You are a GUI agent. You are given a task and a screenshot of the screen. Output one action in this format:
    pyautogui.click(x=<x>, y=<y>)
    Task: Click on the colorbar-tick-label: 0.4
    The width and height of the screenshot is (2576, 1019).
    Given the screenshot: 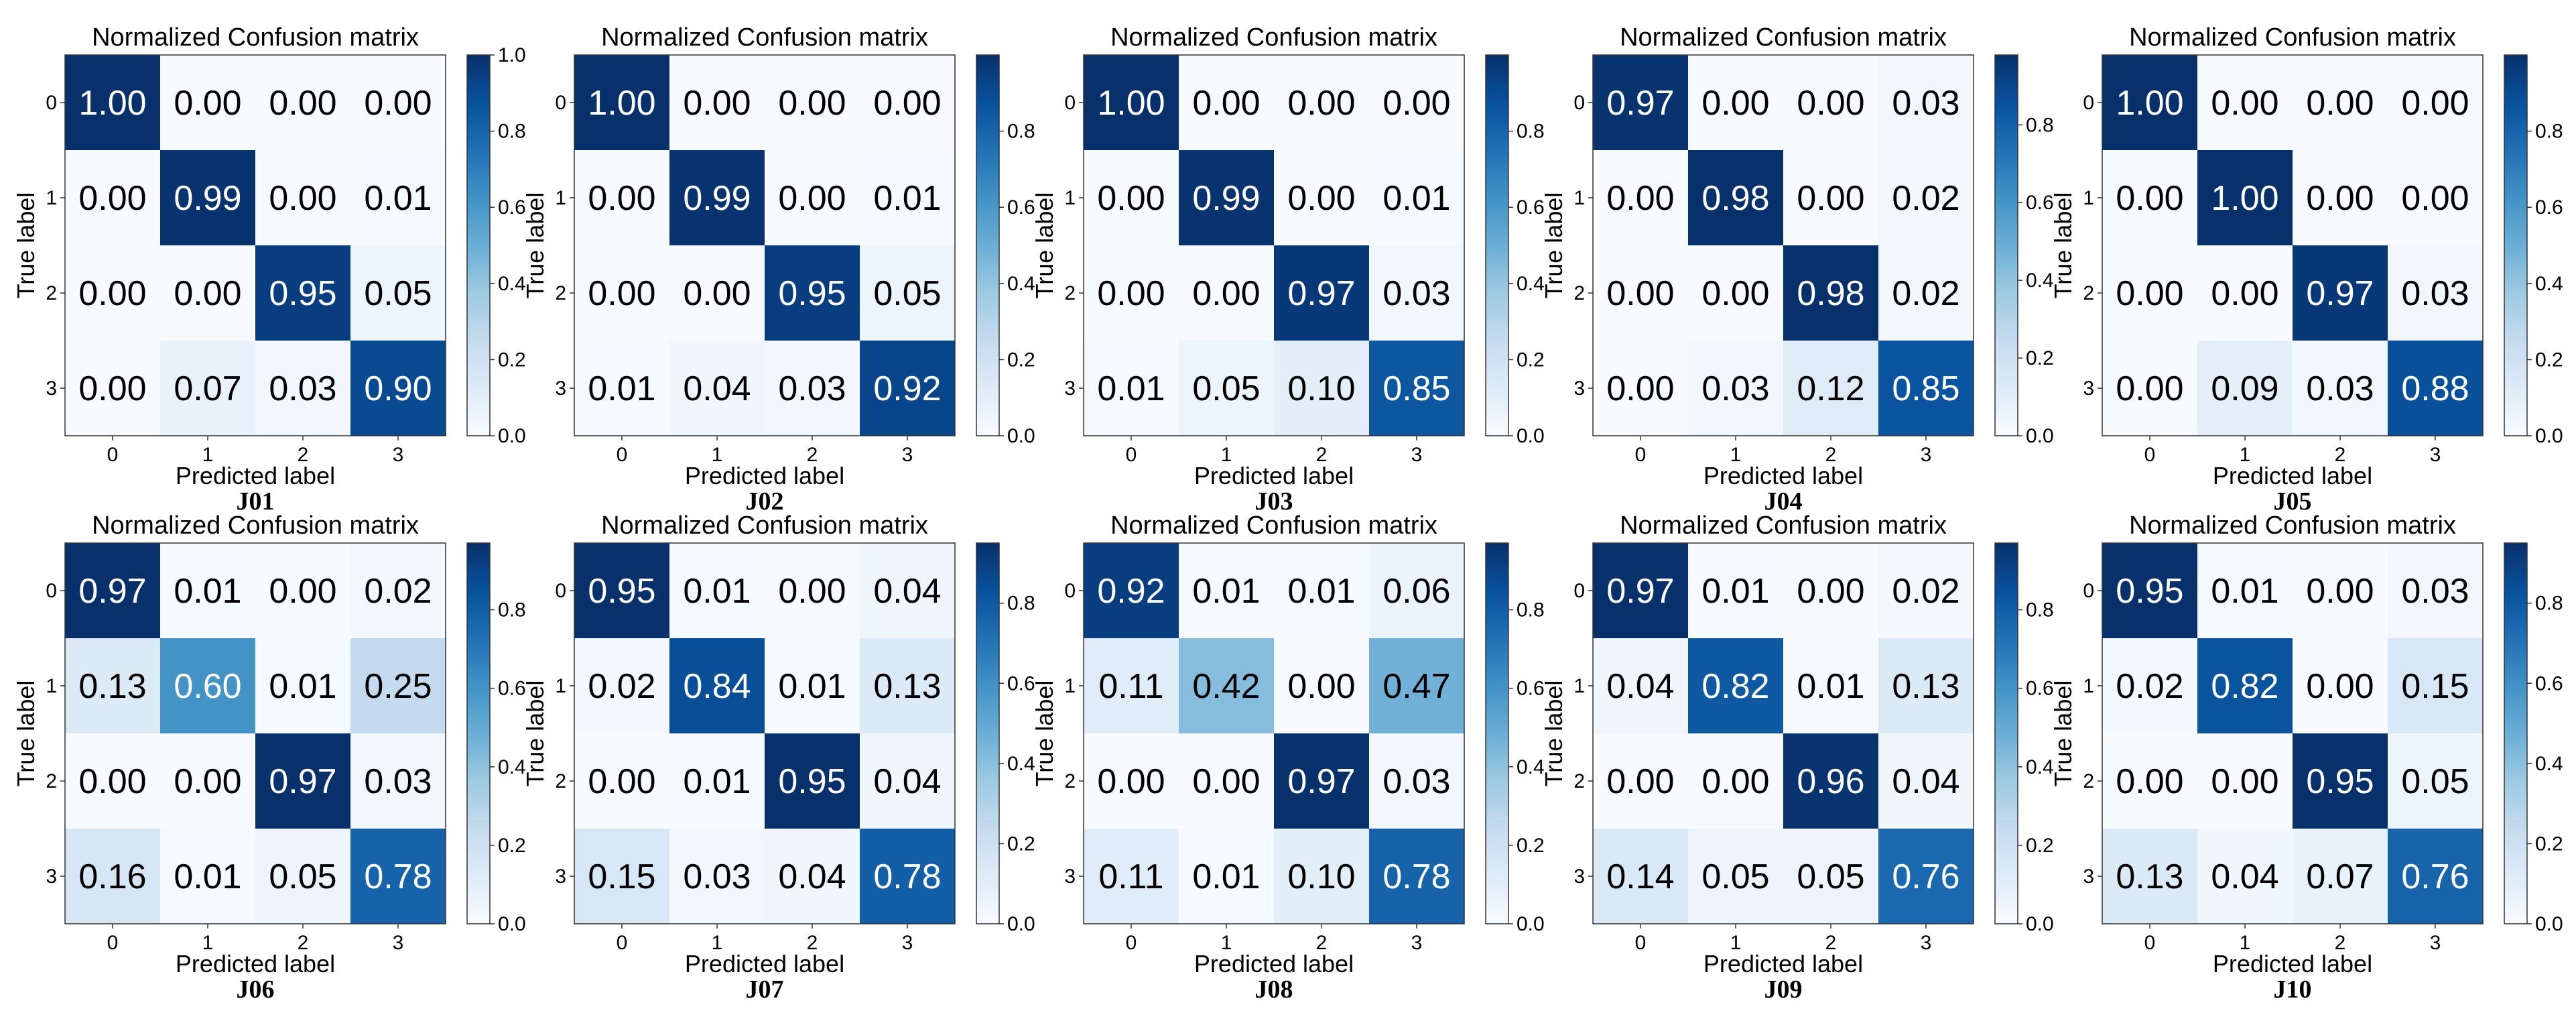 What is the action you would take?
    pyautogui.click(x=2549, y=284)
    